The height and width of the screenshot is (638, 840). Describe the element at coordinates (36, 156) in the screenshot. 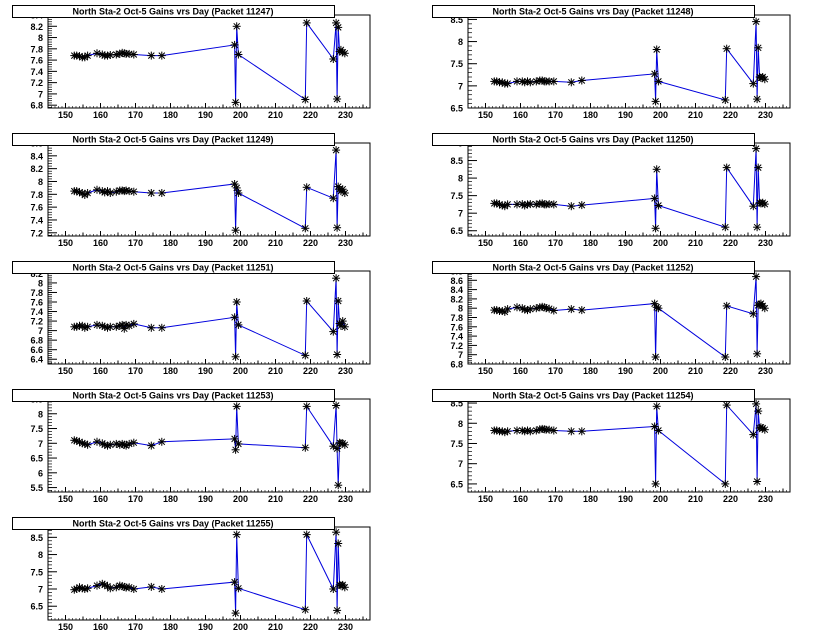

I see `y-tick-label: 8.4` at that location.